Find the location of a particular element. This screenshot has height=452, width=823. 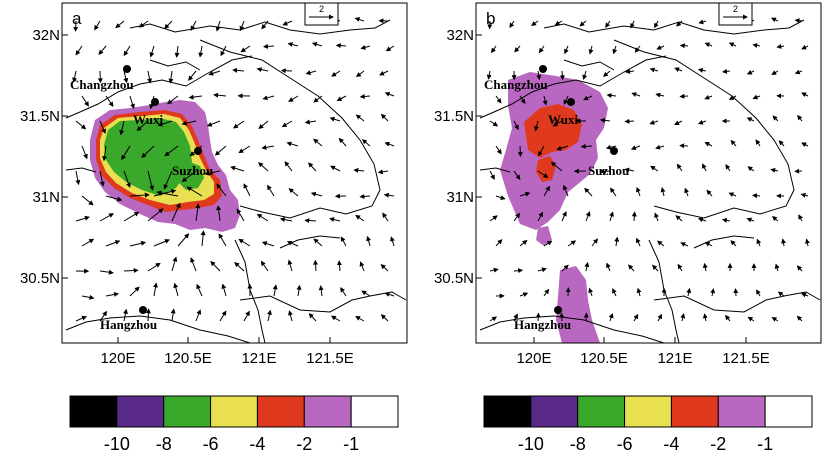

city-dot-changzhou is located at coordinates (543, 69).